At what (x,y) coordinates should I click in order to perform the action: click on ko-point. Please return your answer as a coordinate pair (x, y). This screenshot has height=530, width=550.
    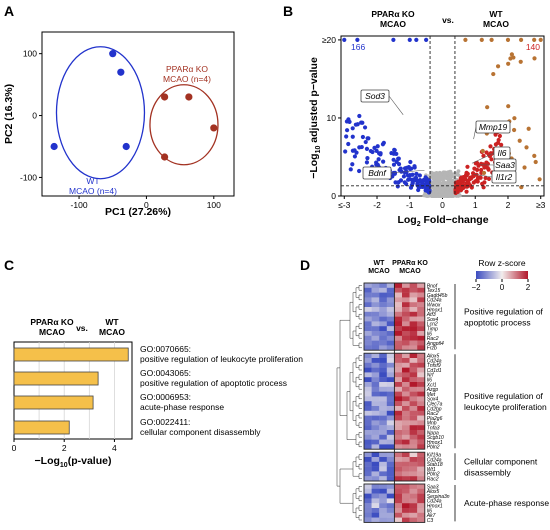
    Looking at the image, I should click on (165, 157).